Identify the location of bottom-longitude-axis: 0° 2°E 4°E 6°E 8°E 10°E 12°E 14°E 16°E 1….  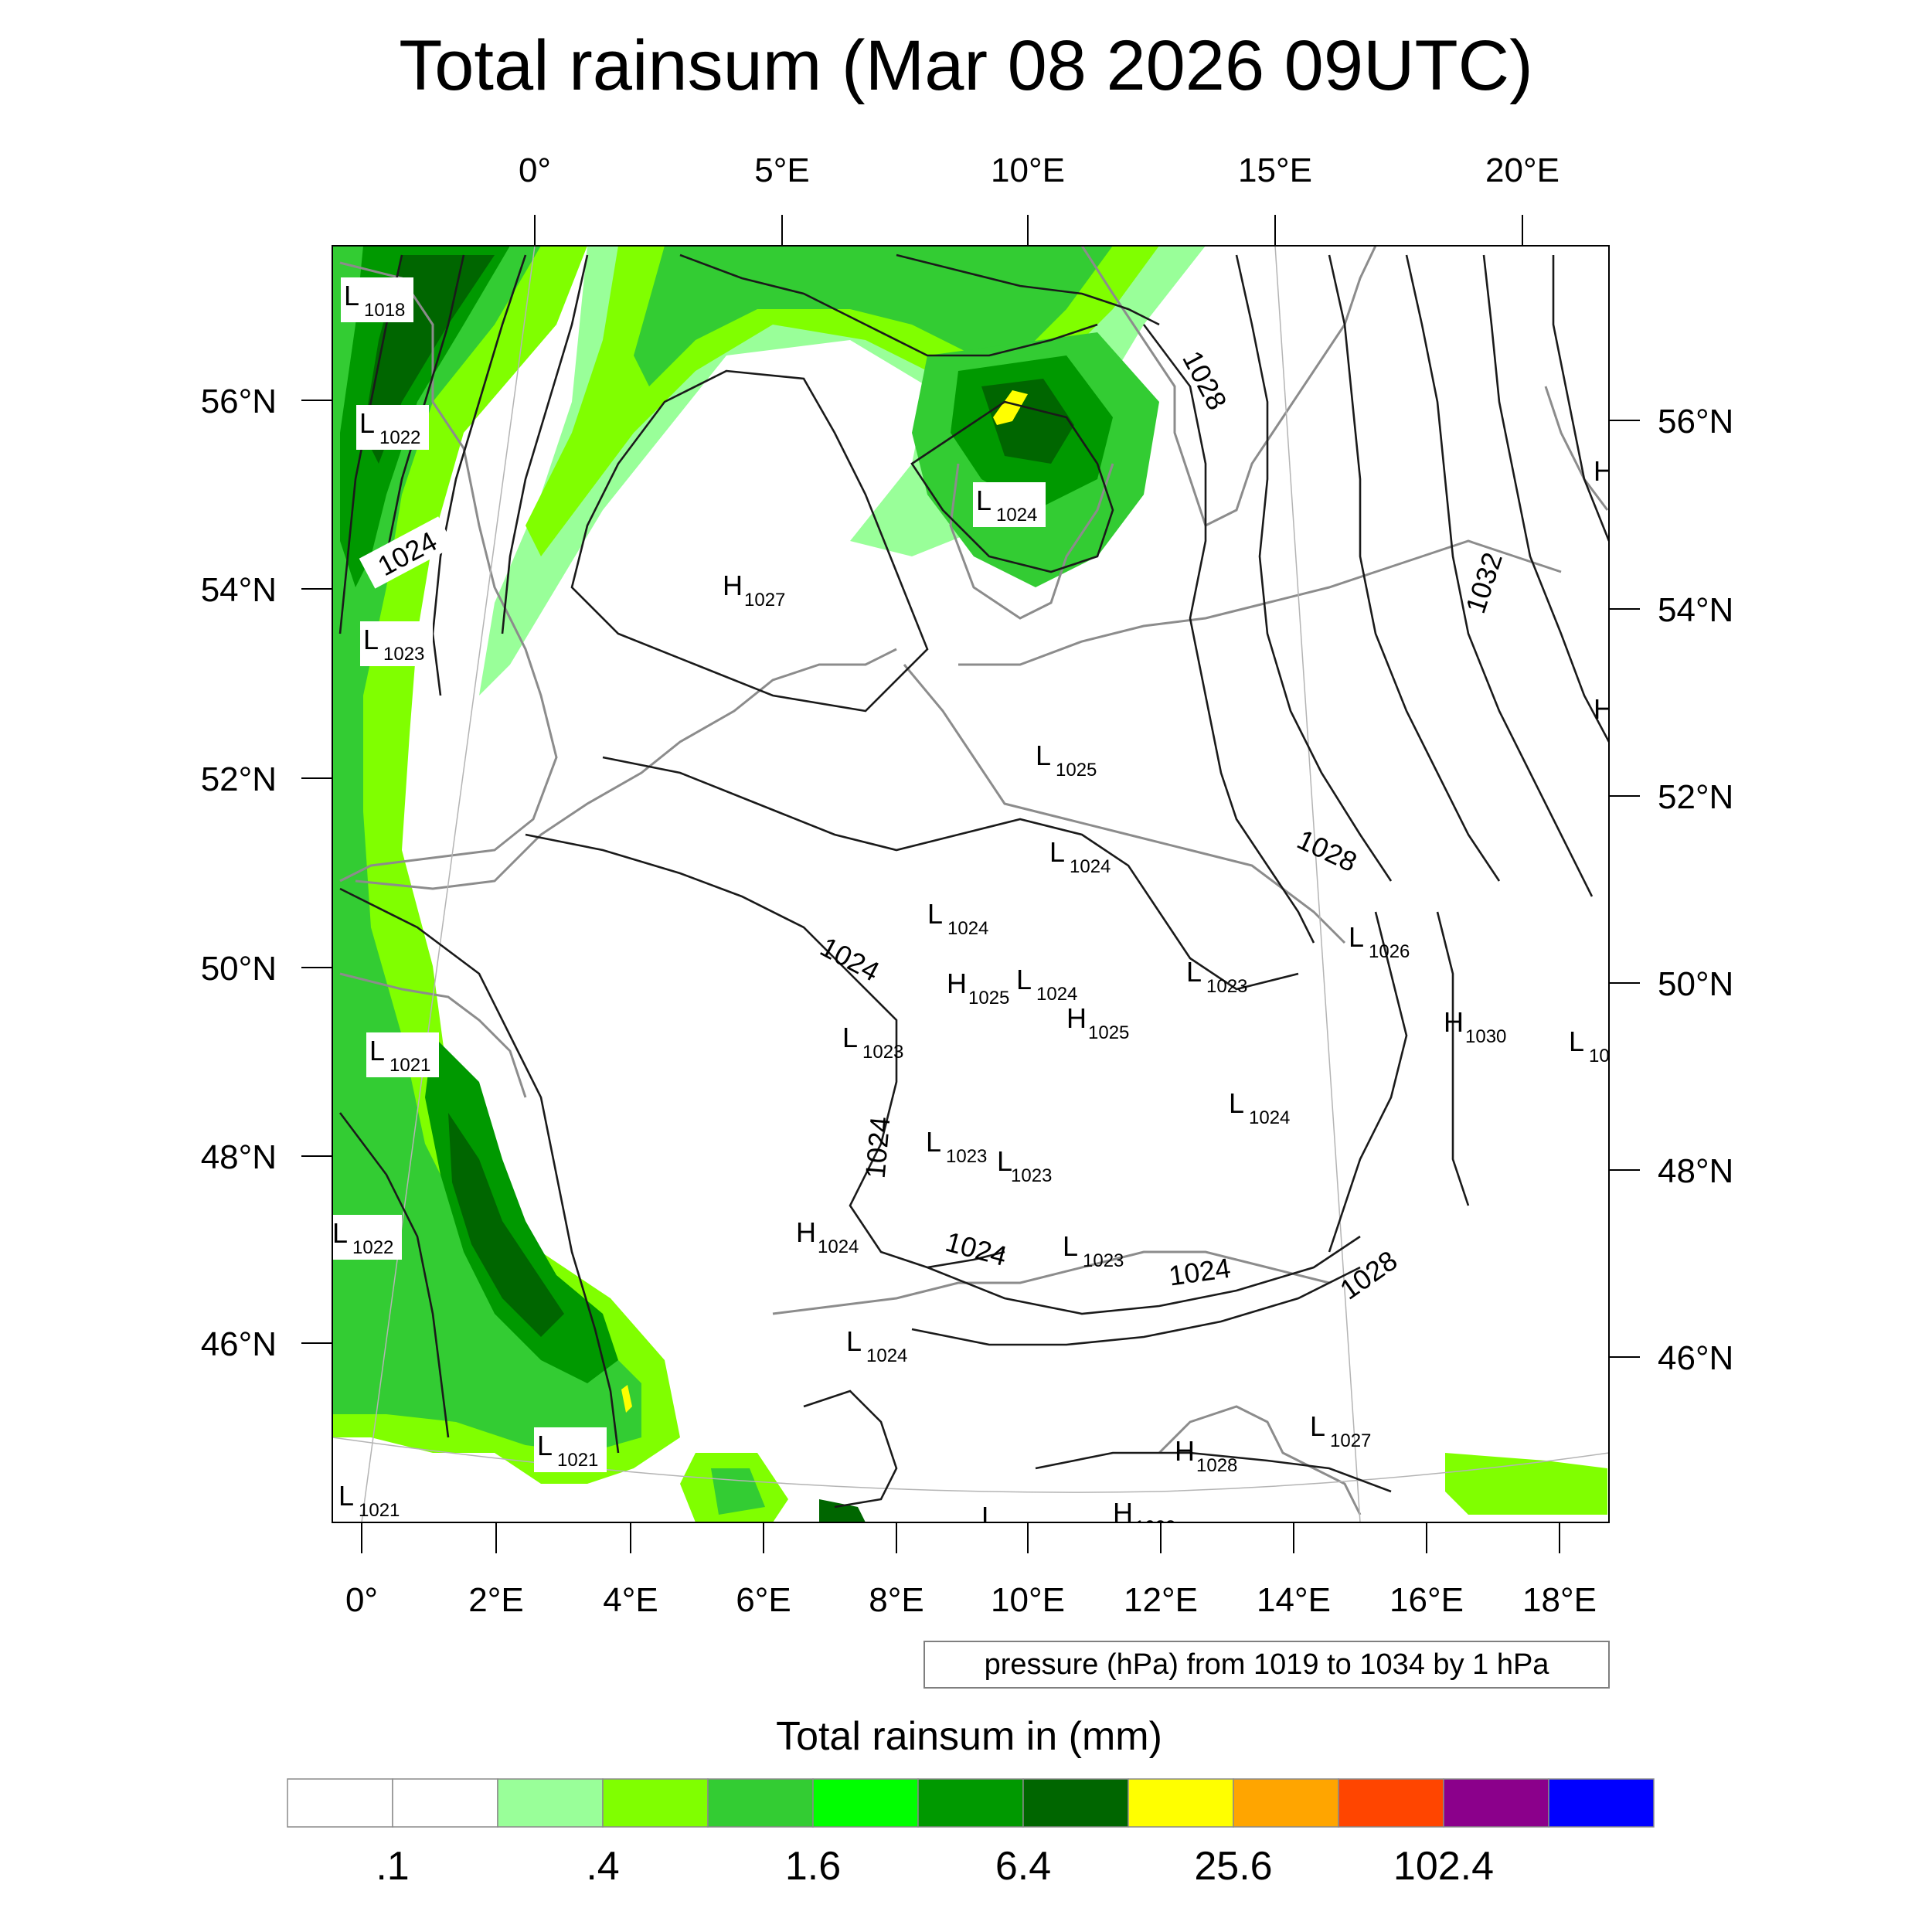
(971, 1570).